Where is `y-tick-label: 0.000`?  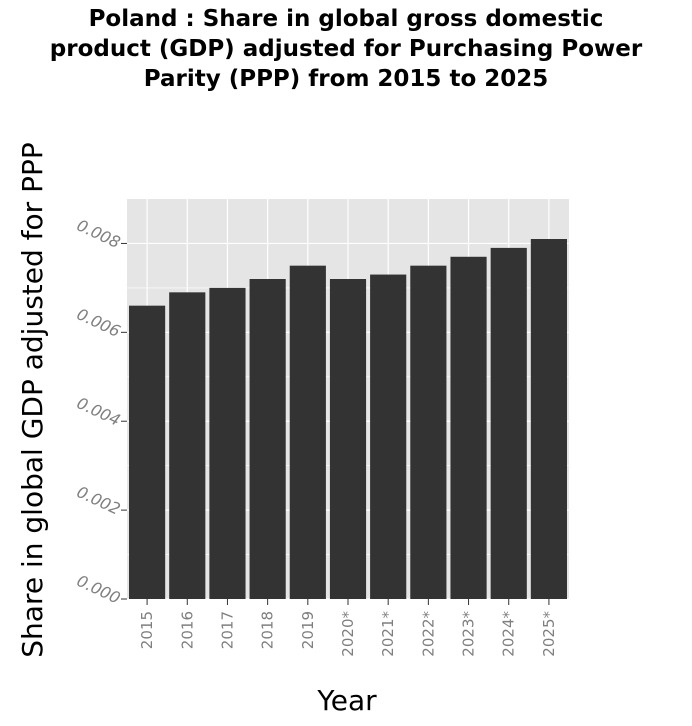
y-tick-label: 0.000 is located at coordinates (99, 589).